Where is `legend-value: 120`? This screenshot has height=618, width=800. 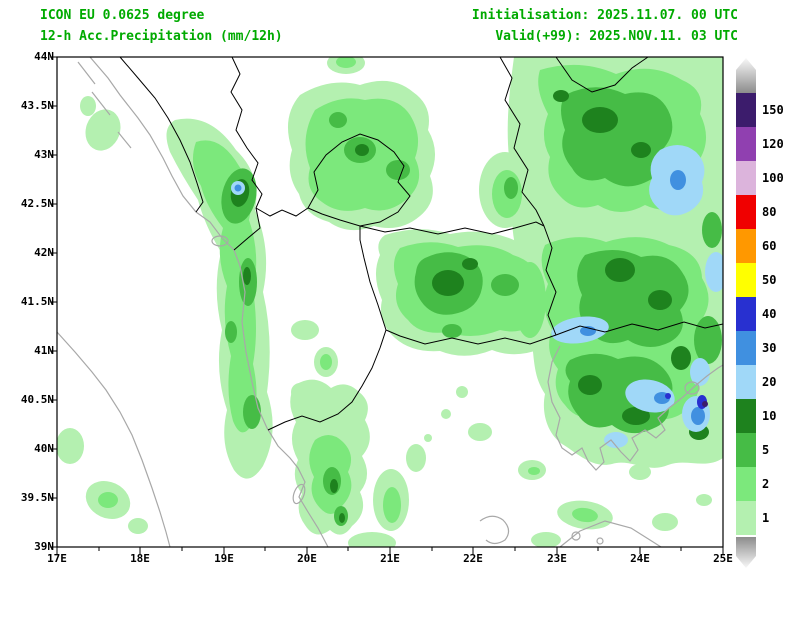
legend-value: 120 is located at coordinates (773, 144).